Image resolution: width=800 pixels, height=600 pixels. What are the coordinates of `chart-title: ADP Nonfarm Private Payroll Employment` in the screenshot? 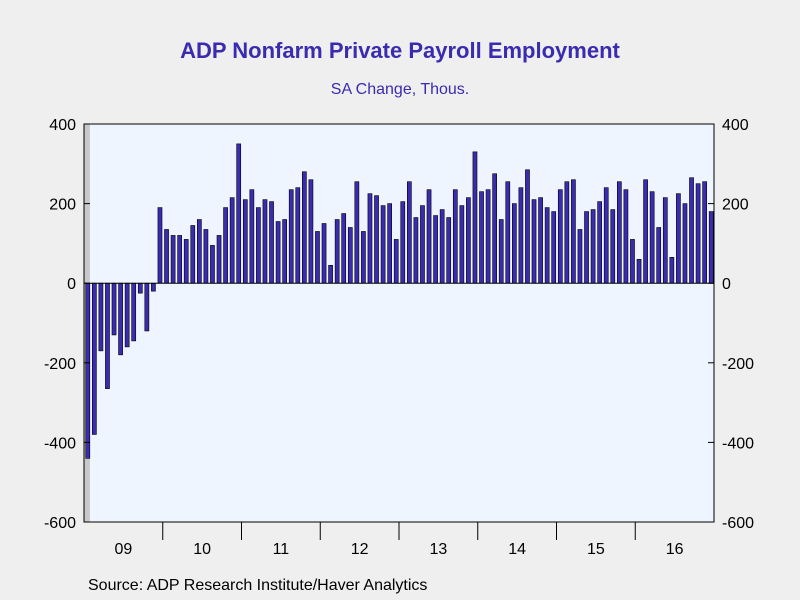 It's located at (400, 50).